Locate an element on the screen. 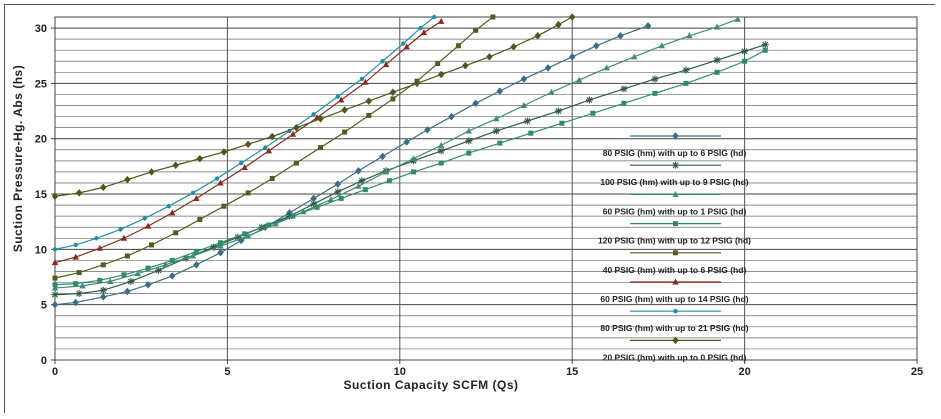 This screenshot has height=419, width=941. y-tick-label: 20 is located at coordinates (41, 140).